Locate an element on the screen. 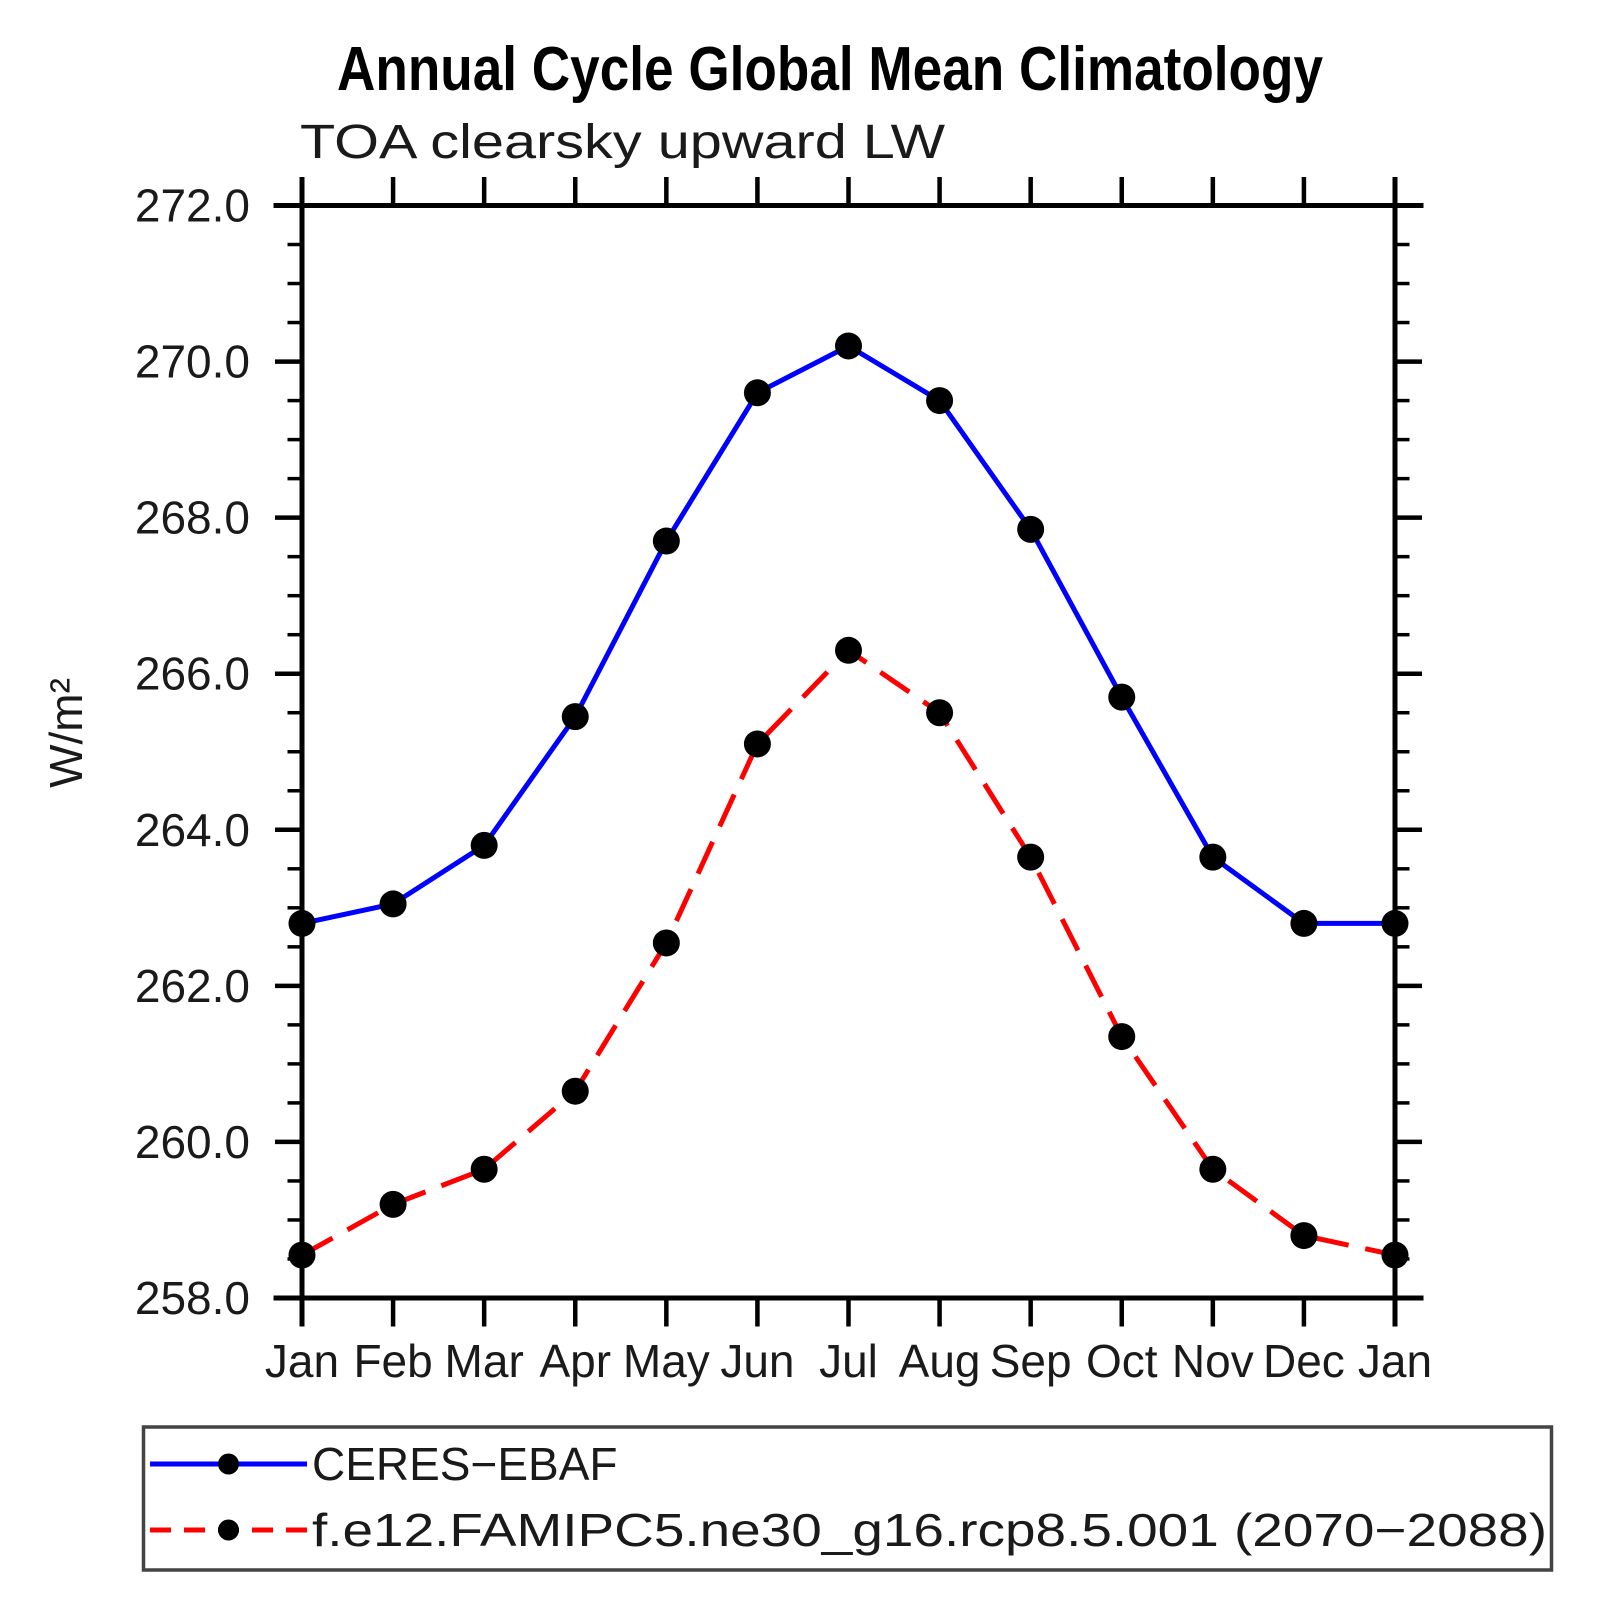 This screenshot has height=1613, width=1608. x-tick-label: Oct is located at coordinates (1122, 1361).